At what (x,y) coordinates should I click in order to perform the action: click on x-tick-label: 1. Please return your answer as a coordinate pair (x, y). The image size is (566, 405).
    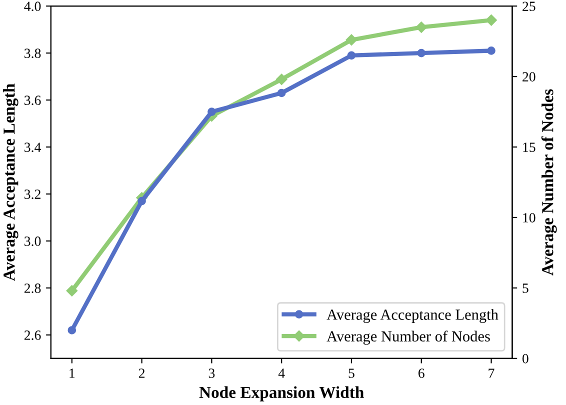
    Looking at the image, I should click on (72, 373).